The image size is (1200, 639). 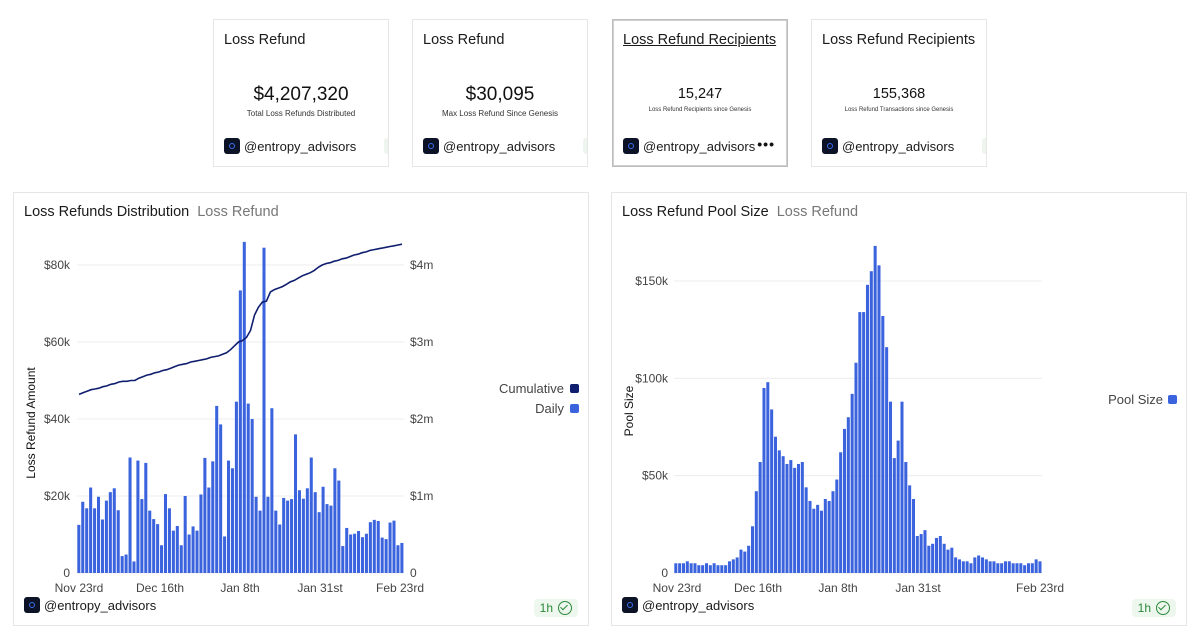 I want to click on chart-title: Loss Refunds Distribution Loss Refund, so click(x=151, y=212).